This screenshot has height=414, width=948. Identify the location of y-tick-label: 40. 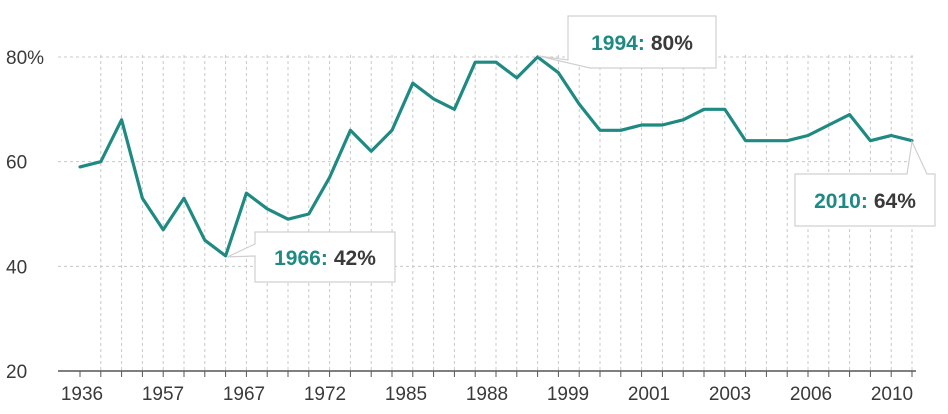
(16, 267).